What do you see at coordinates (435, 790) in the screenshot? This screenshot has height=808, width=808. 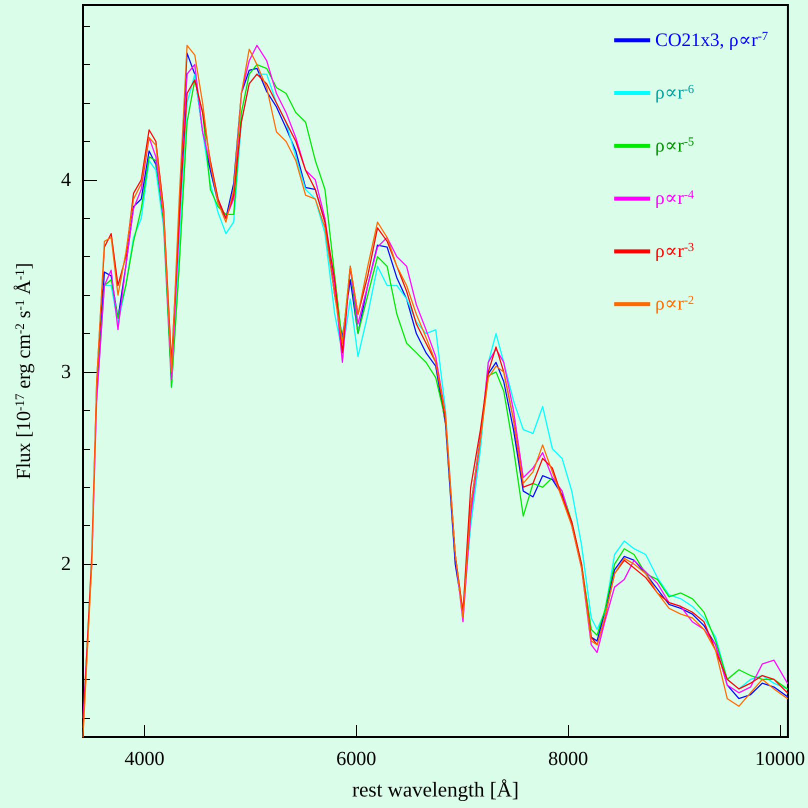 I see `x-axis-title: rest wavelength [Å]` at bounding box center [435, 790].